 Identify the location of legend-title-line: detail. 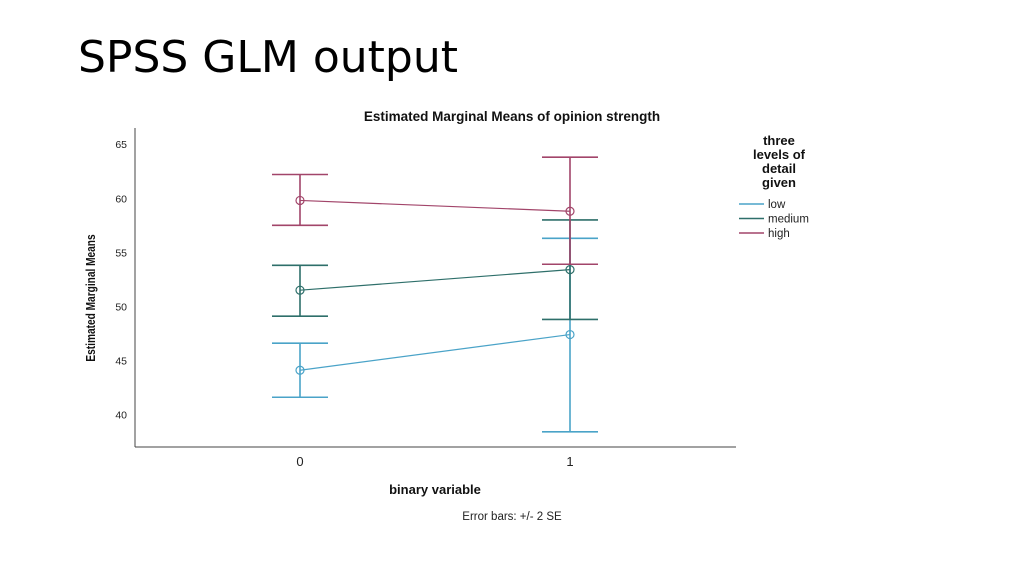
(779, 168).